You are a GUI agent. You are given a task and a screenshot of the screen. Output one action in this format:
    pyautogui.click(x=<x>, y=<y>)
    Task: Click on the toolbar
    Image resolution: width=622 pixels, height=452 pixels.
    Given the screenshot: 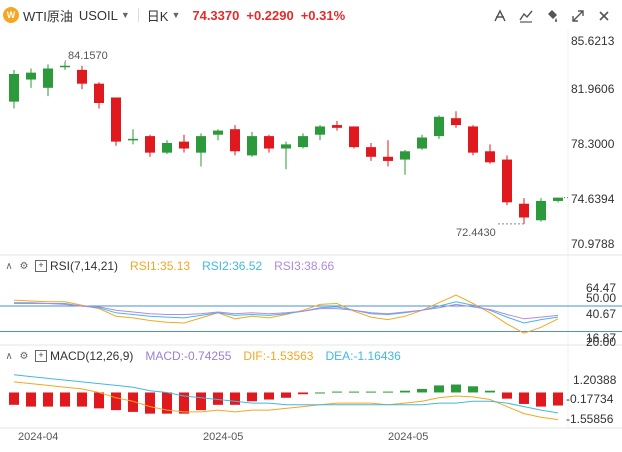 What is the action you would take?
    pyautogui.click(x=551, y=16)
    